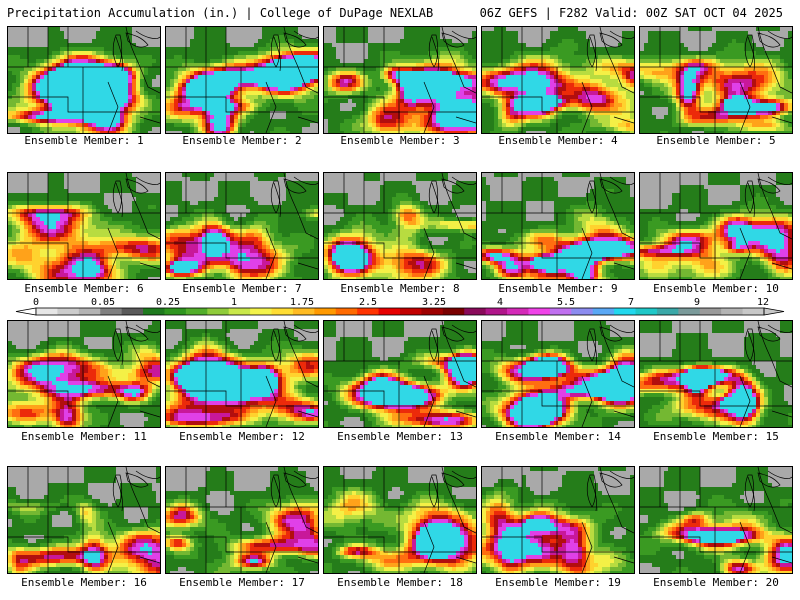  What do you see at coordinates (103, 302) in the screenshot?
I see `colorbar-tick-label: 0.05` at bounding box center [103, 302].